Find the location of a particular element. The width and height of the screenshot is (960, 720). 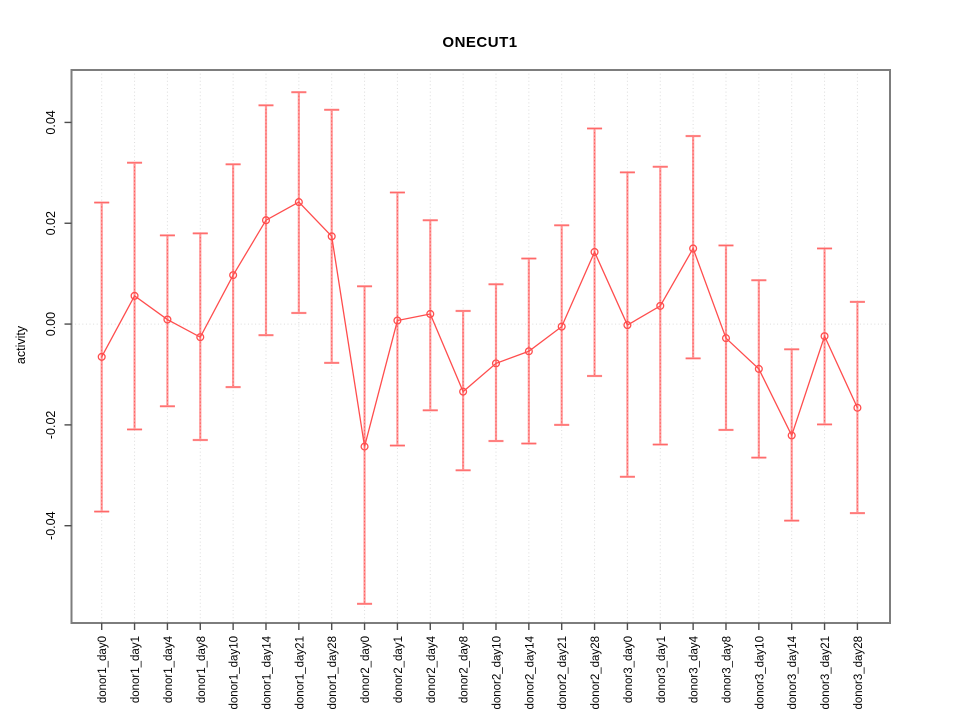

x-tick-label-donor1_day8: donor1_day8 is located at coordinates (202, 669).